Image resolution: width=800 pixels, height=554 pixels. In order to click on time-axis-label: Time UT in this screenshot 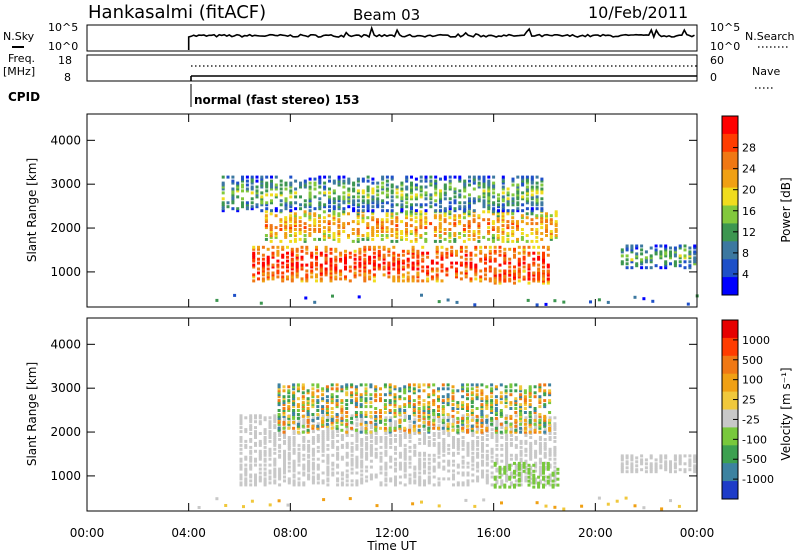, I will do `click(391, 546)`.